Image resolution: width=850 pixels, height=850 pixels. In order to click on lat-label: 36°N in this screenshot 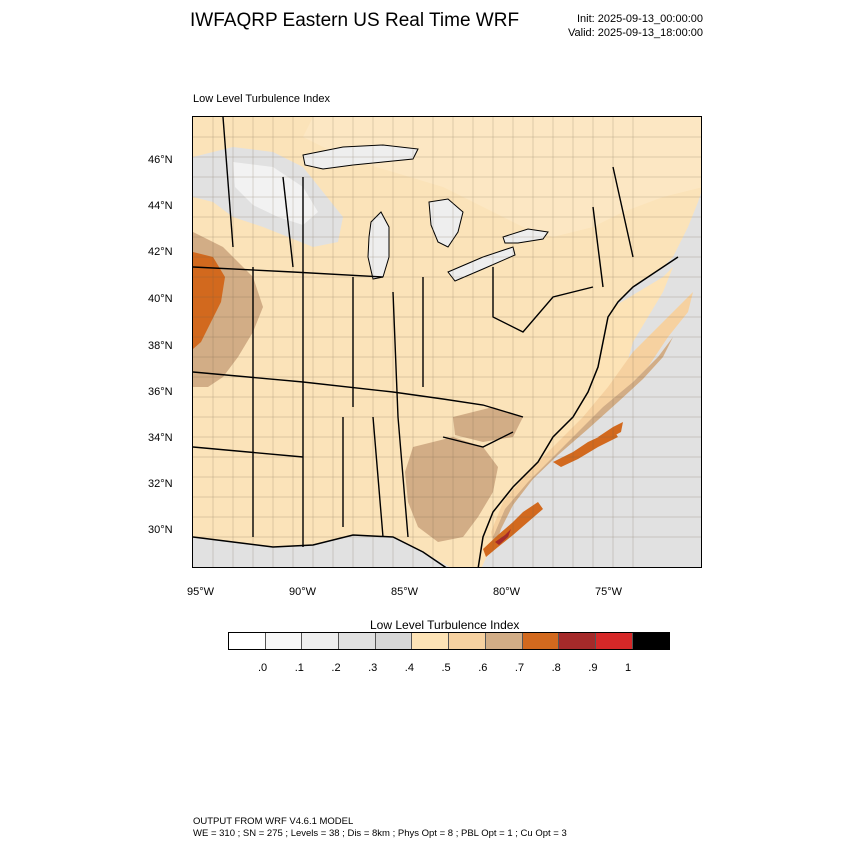, I will do `click(160, 392)`.